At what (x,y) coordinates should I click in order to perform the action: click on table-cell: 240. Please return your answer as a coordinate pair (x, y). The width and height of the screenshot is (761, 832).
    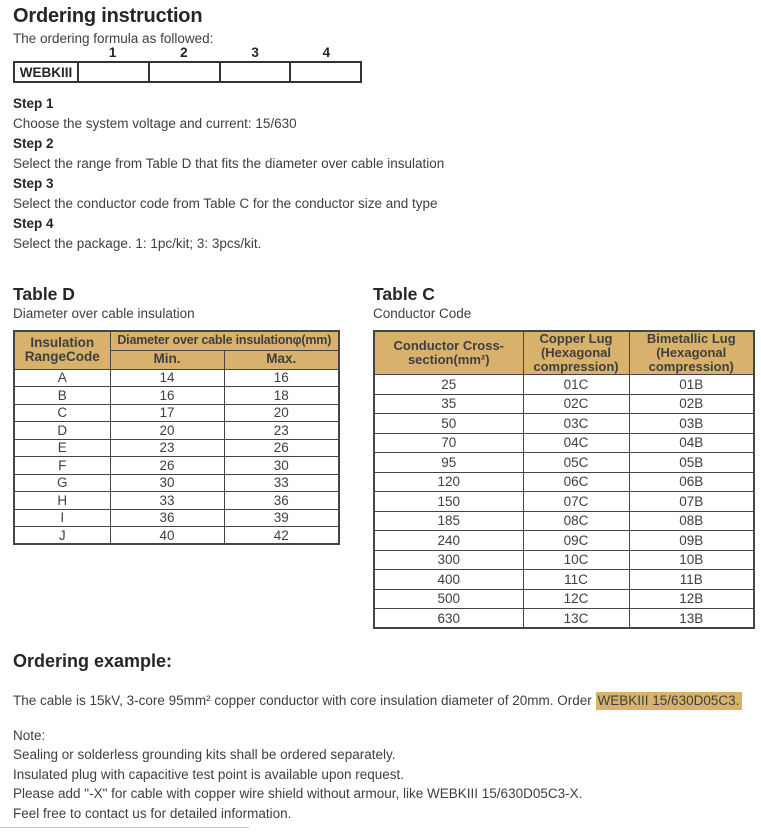
    Looking at the image, I should click on (448, 540).